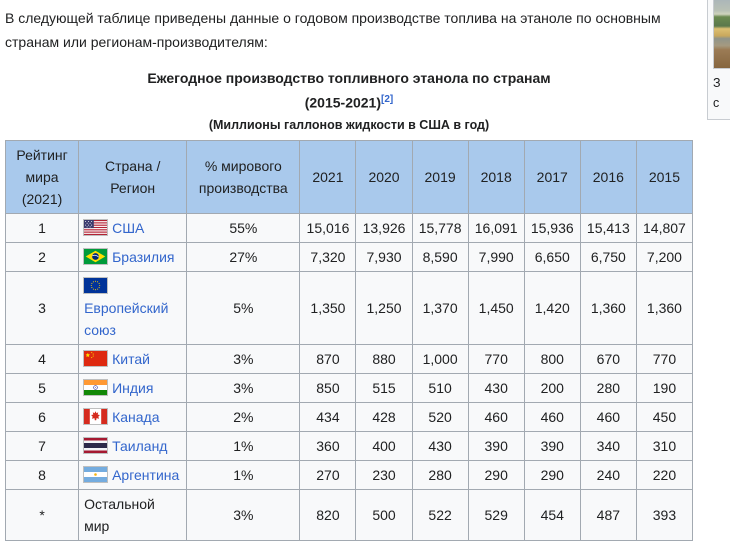 This screenshot has height=541, width=730. What do you see at coordinates (496, 307) in the screenshot?
I see `value-cell: 1,450` at bounding box center [496, 307].